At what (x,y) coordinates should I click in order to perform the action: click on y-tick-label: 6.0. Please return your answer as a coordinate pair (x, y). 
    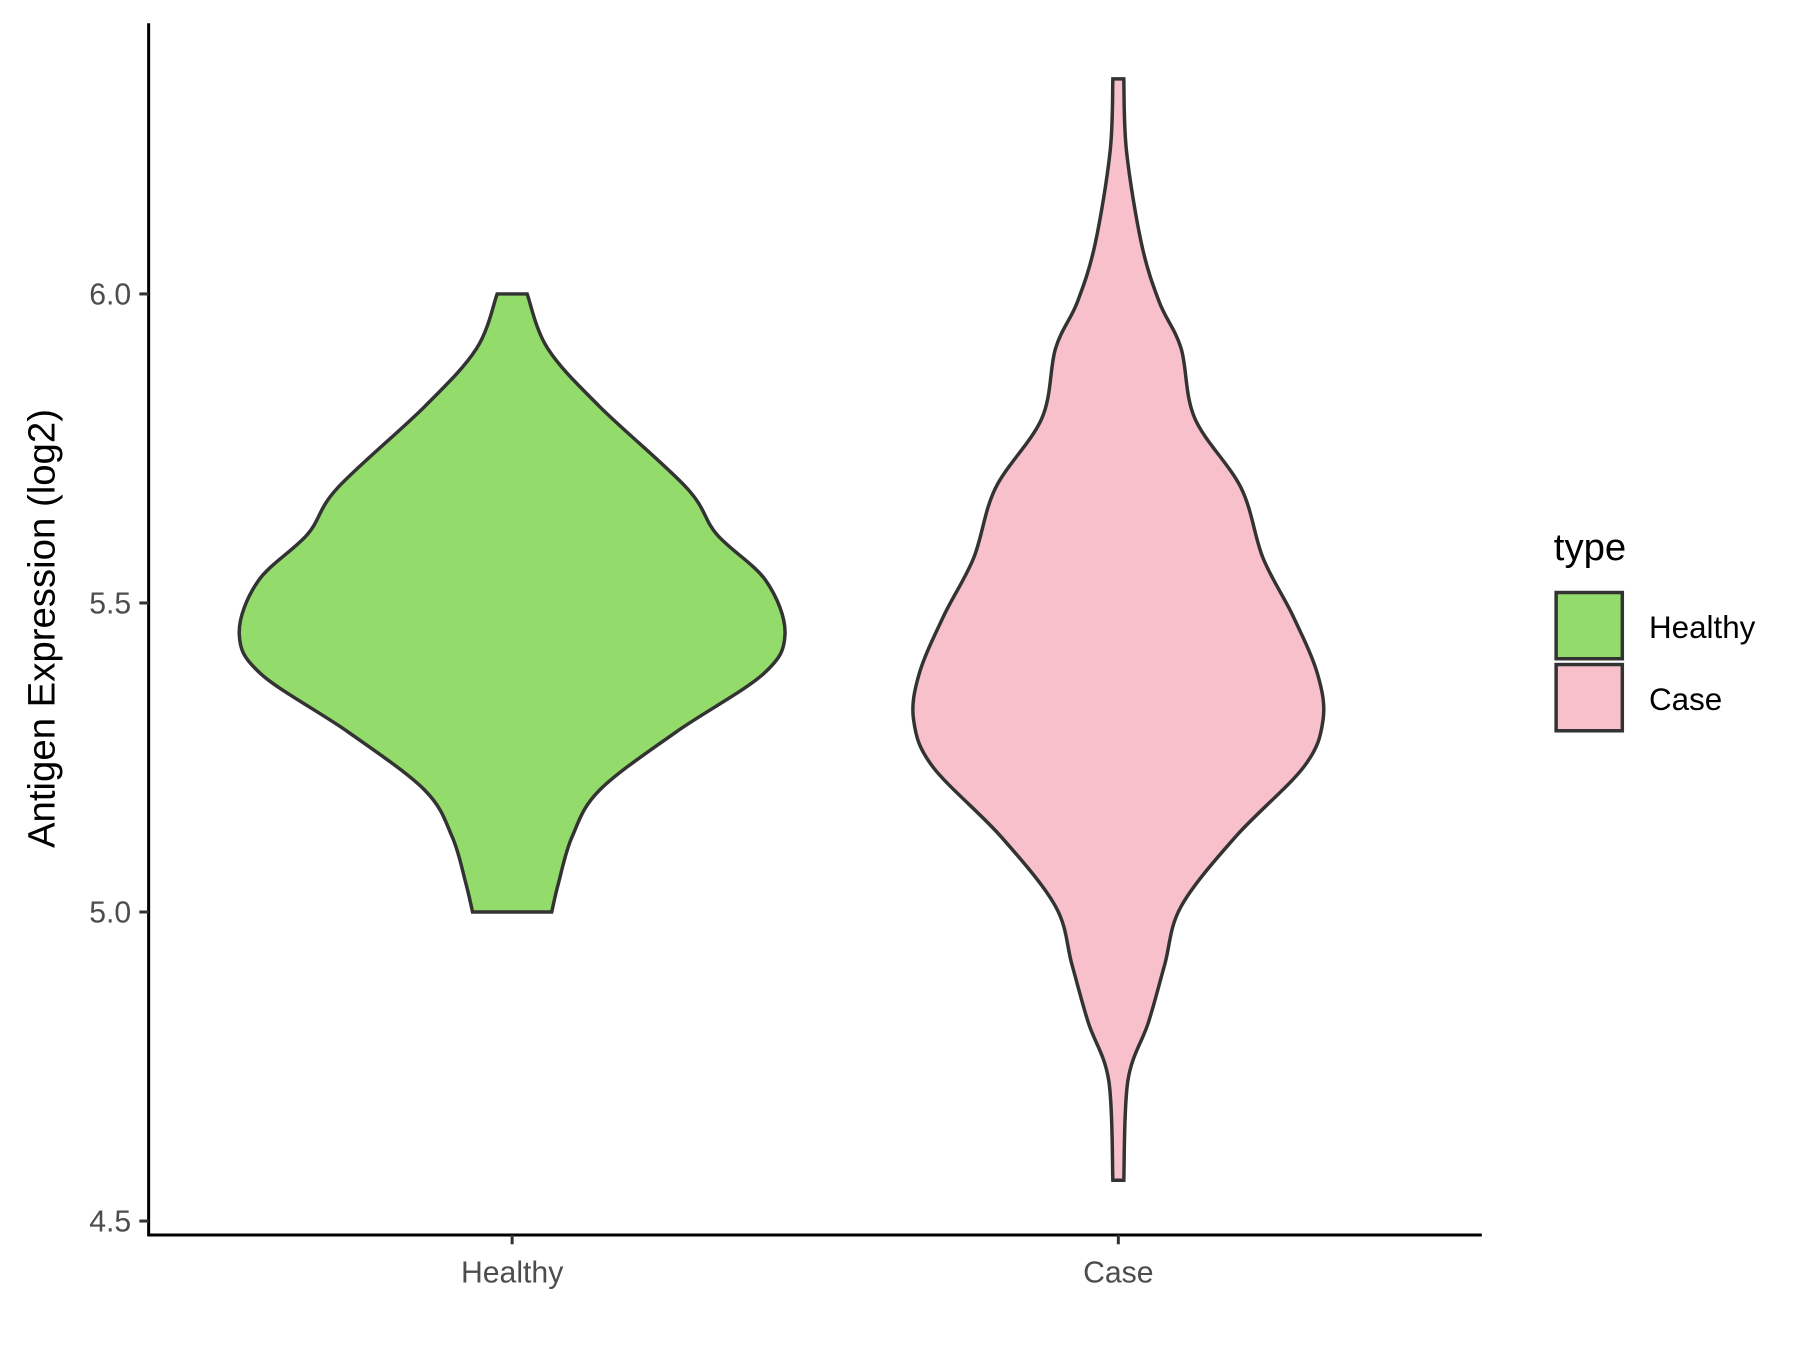
    Looking at the image, I should click on (110, 294).